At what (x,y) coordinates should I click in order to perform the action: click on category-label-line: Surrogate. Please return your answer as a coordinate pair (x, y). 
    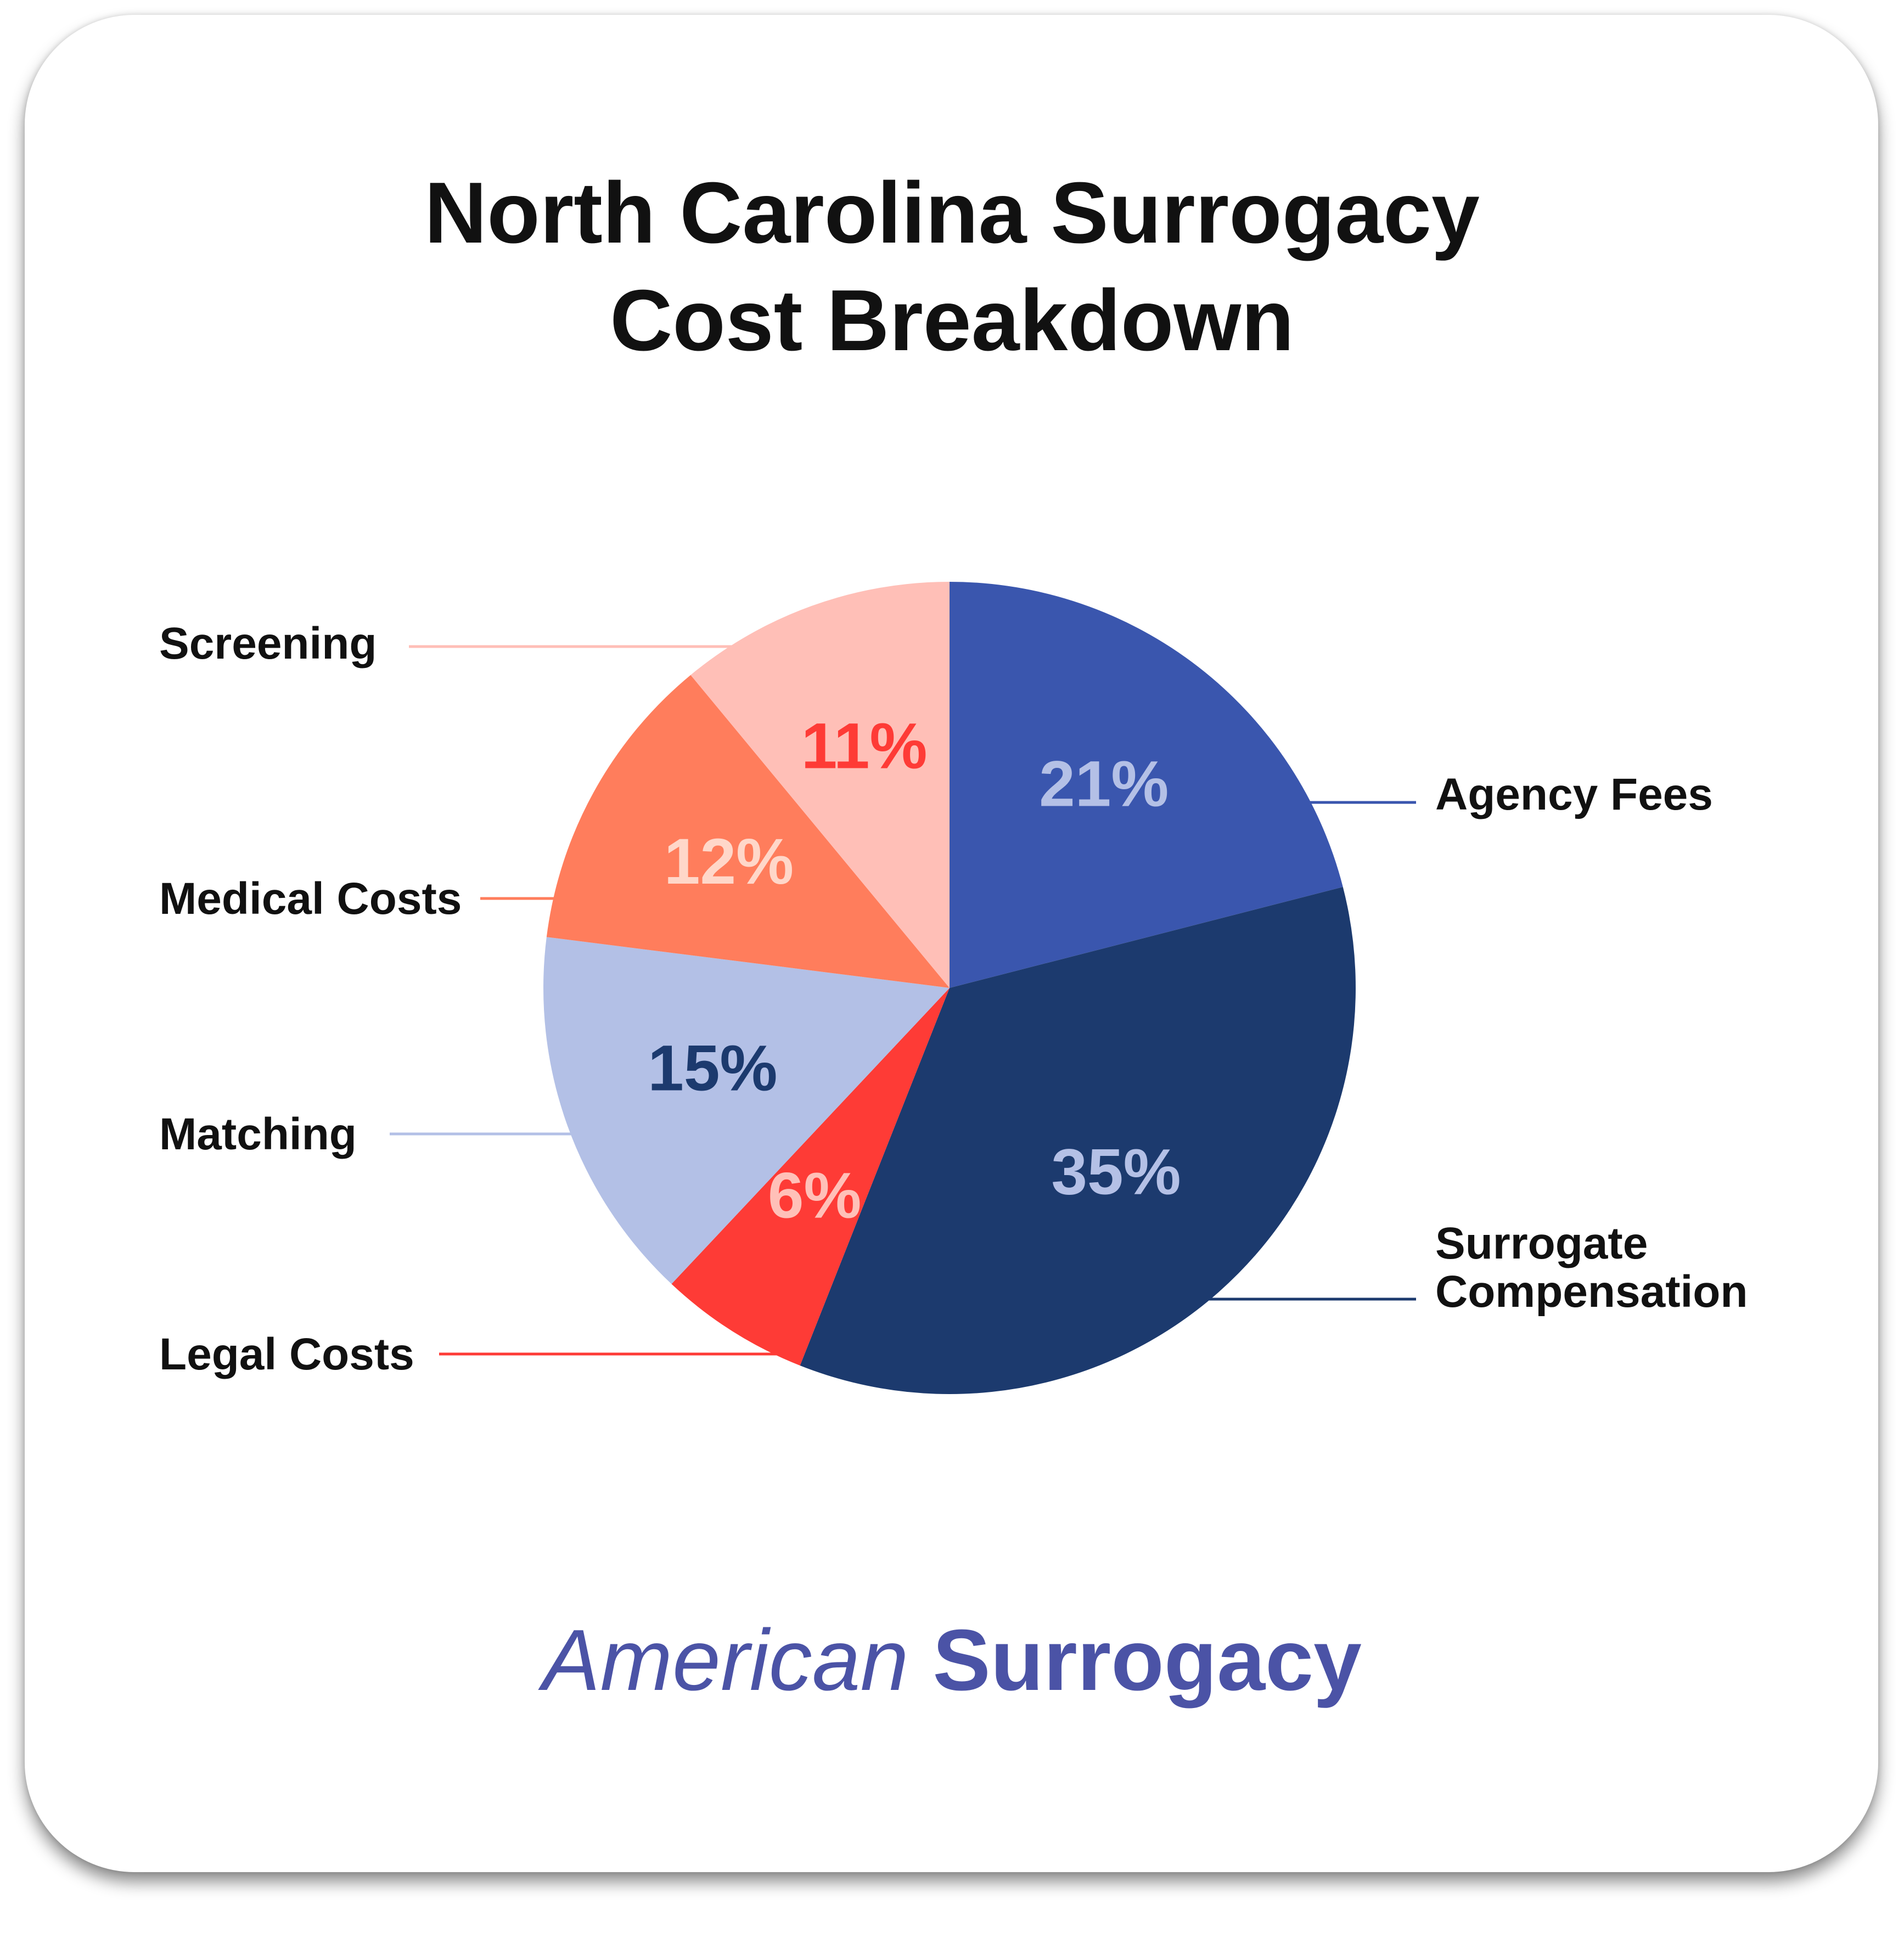
    Looking at the image, I should click on (1541, 1243).